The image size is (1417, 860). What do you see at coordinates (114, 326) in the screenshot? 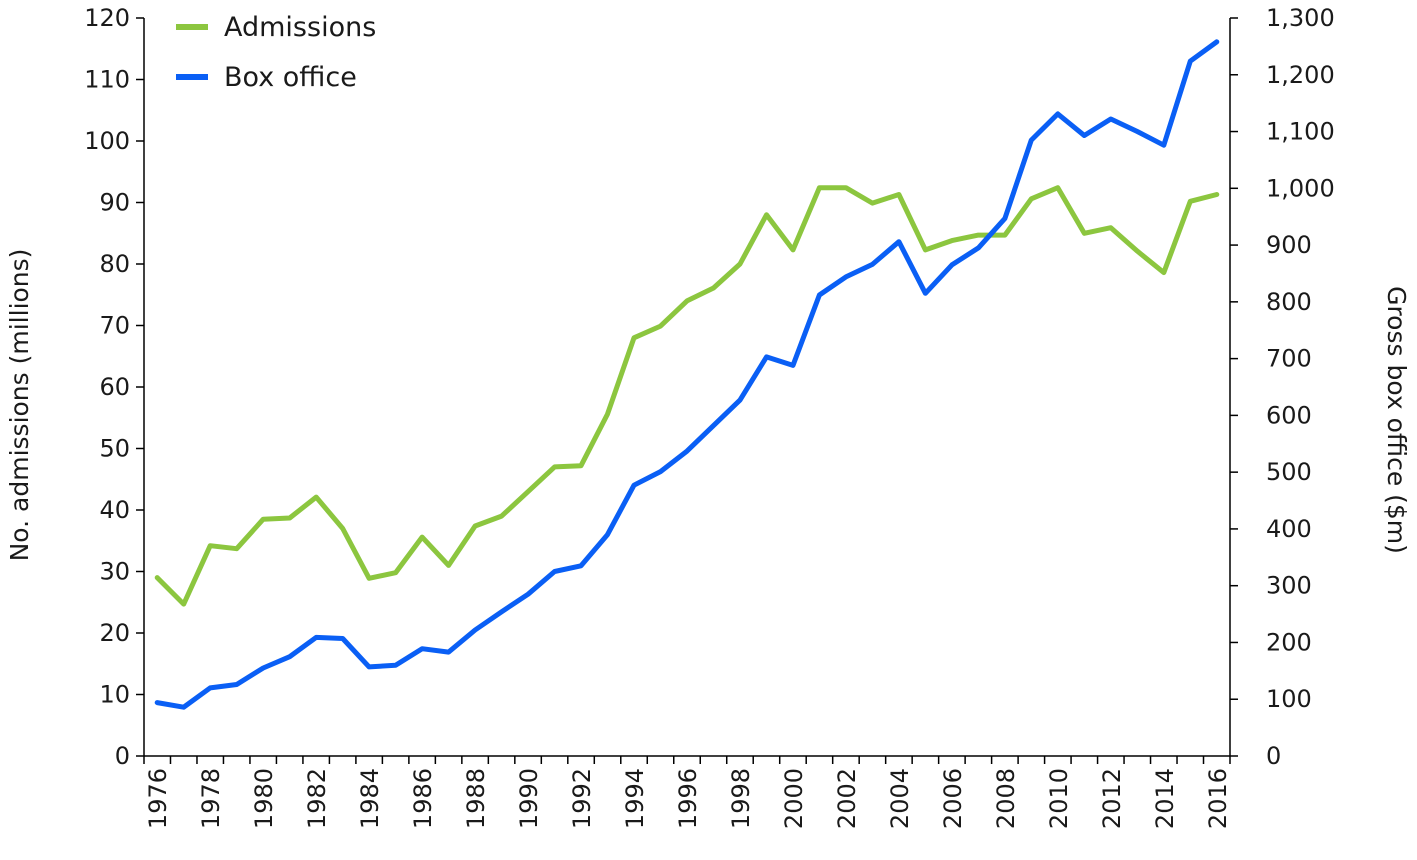
I see `left-tick-label: 70` at bounding box center [114, 326].